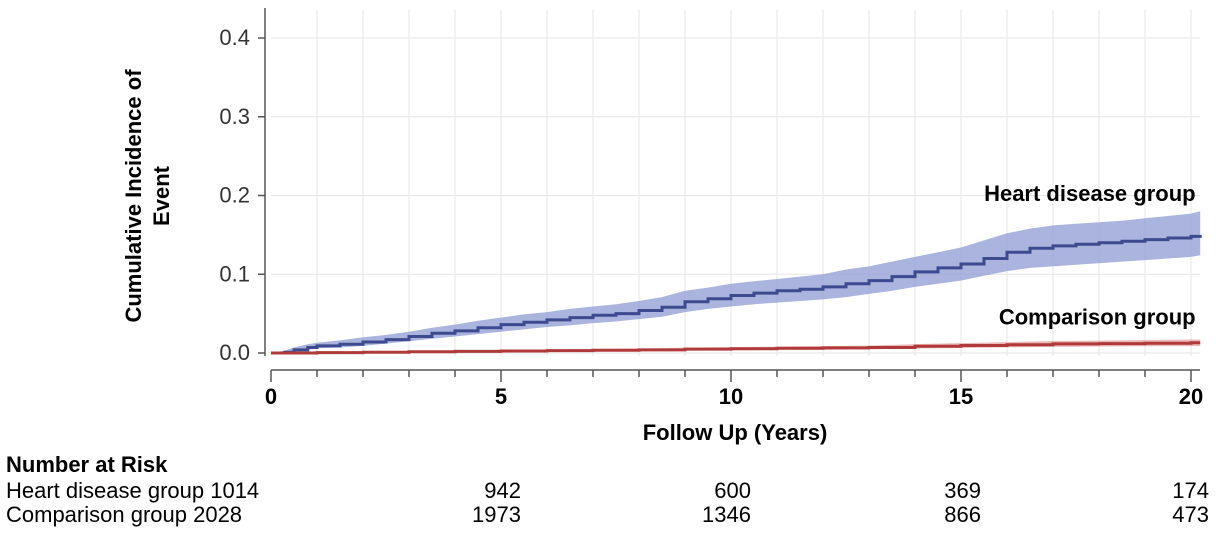 The height and width of the screenshot is (546, 1225). Describe the element at coordinates (735, 432) in the screenshot. I see `x-axis-label: Follow Up (Years)` at that location.